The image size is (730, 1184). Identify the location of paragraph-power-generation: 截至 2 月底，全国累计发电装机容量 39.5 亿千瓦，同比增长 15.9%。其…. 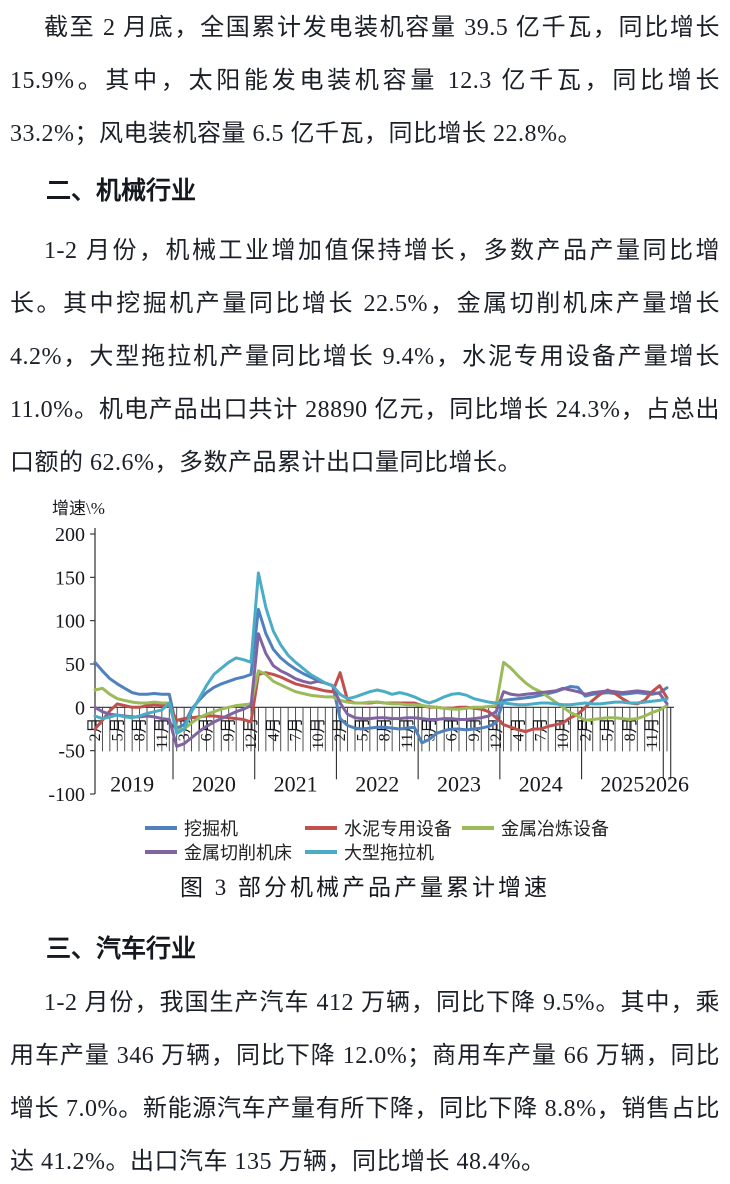
(365, 81).